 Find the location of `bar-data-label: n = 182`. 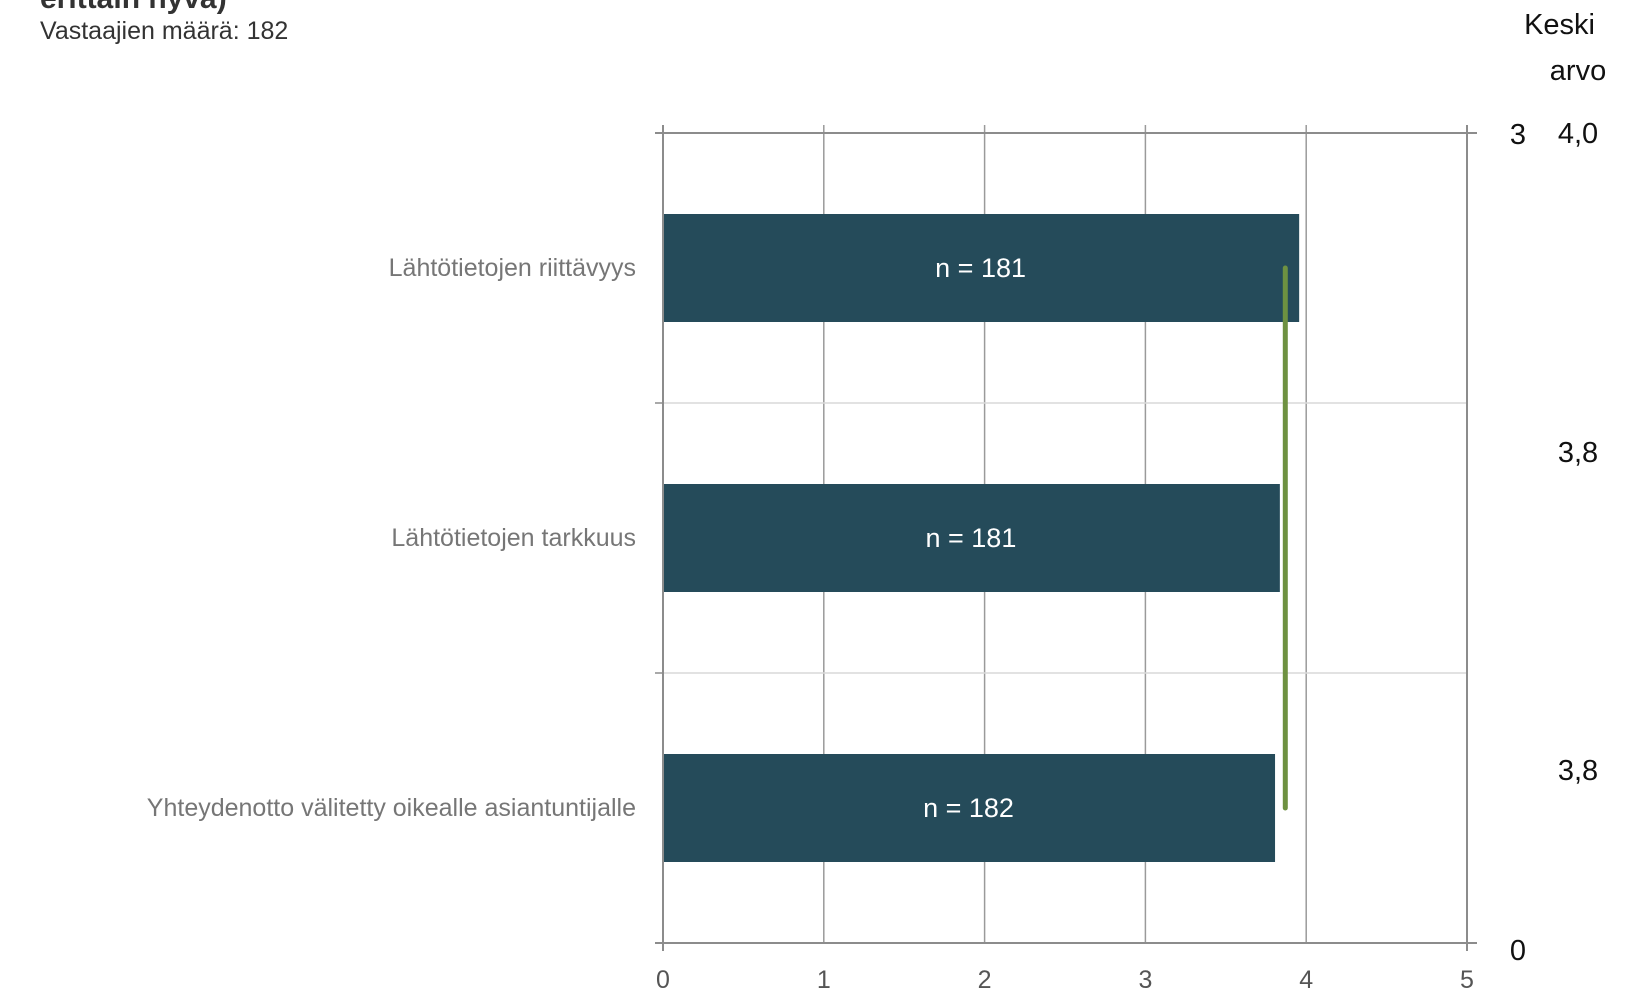

bar-data-label: n = 182 is located at coordinates (968, 808).